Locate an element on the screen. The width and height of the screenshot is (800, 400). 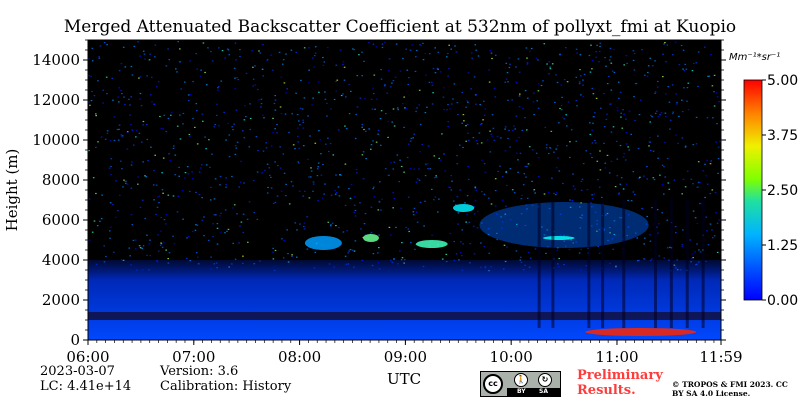
x-tick-label: 07:00 is located at coordinates (193, 357).